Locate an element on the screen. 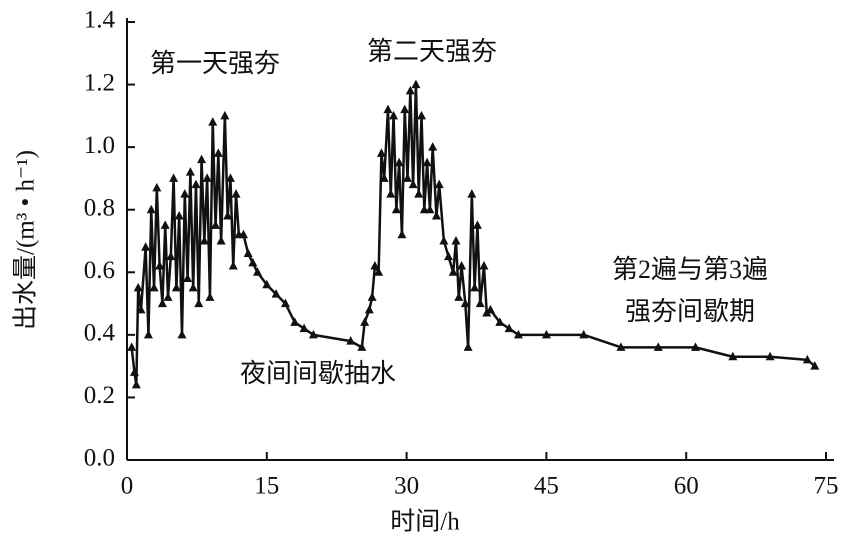 Image resolution: width=853 pixels, height=543 pixels. x-tick-label: 0 is located at coordinates (127, 486).